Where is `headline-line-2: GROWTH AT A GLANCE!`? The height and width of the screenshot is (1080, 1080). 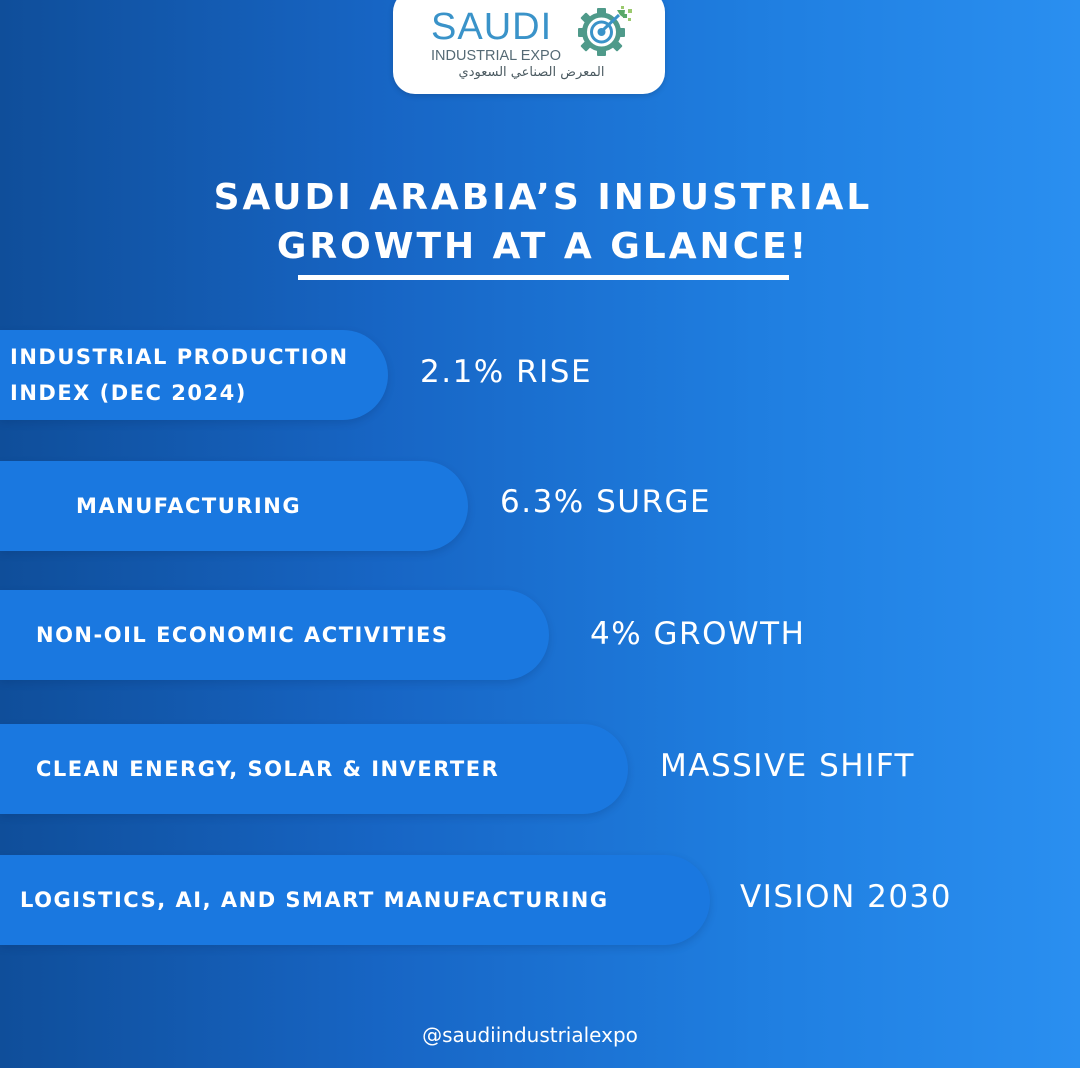
headline-line-2: GROWTH AT A GLANCE! is located at coordinates (543, 246).